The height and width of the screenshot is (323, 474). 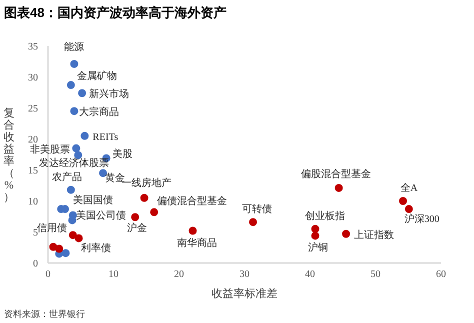 I want to click on y-tick-label: 35, so click(x=33, y=47).